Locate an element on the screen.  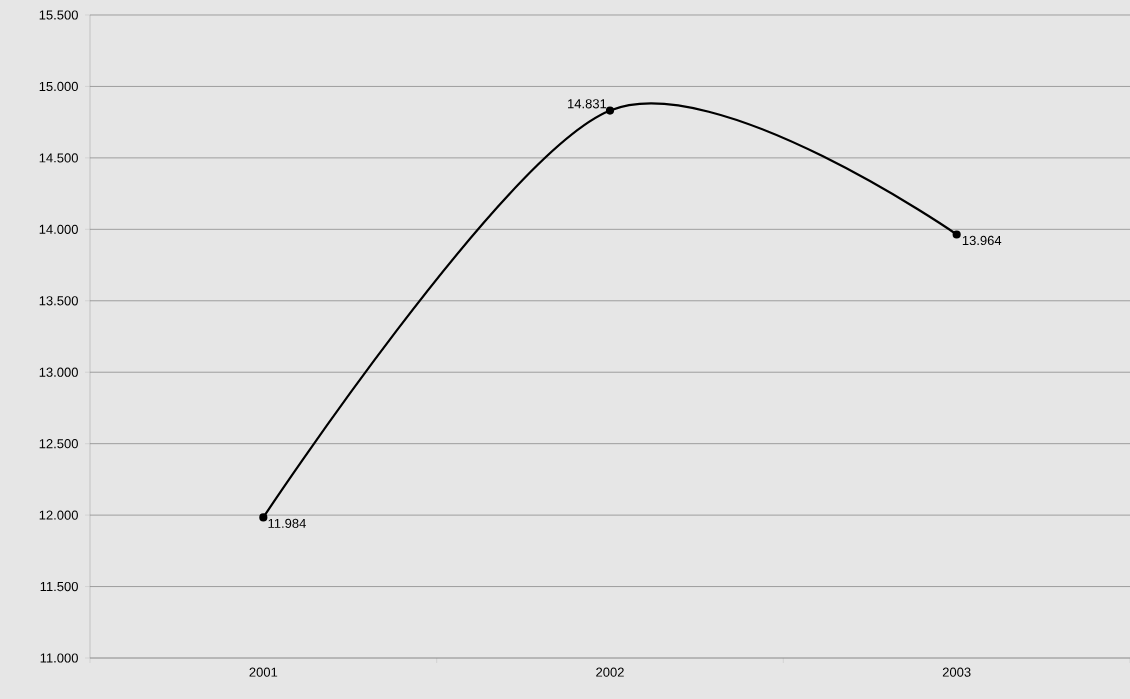
data-label: 13.964 is located at coordinates (982, 240).